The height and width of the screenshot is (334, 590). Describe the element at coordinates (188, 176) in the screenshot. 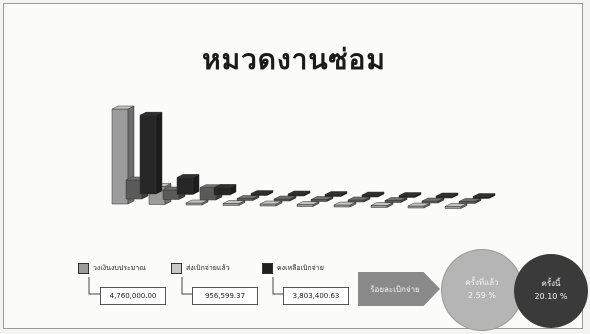

I see `bar-2-1-top` at that location.